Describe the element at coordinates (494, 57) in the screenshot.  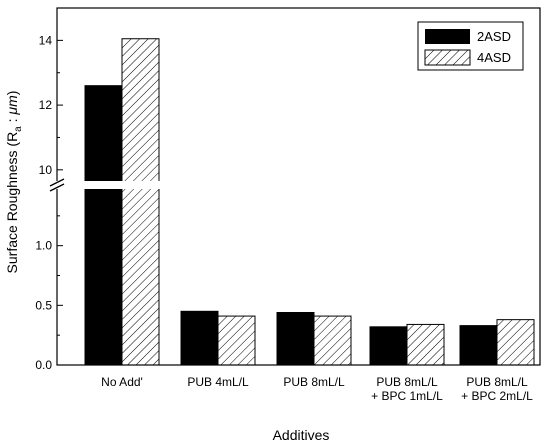
I see `legend-label-4asd: 4ASD` at that location.